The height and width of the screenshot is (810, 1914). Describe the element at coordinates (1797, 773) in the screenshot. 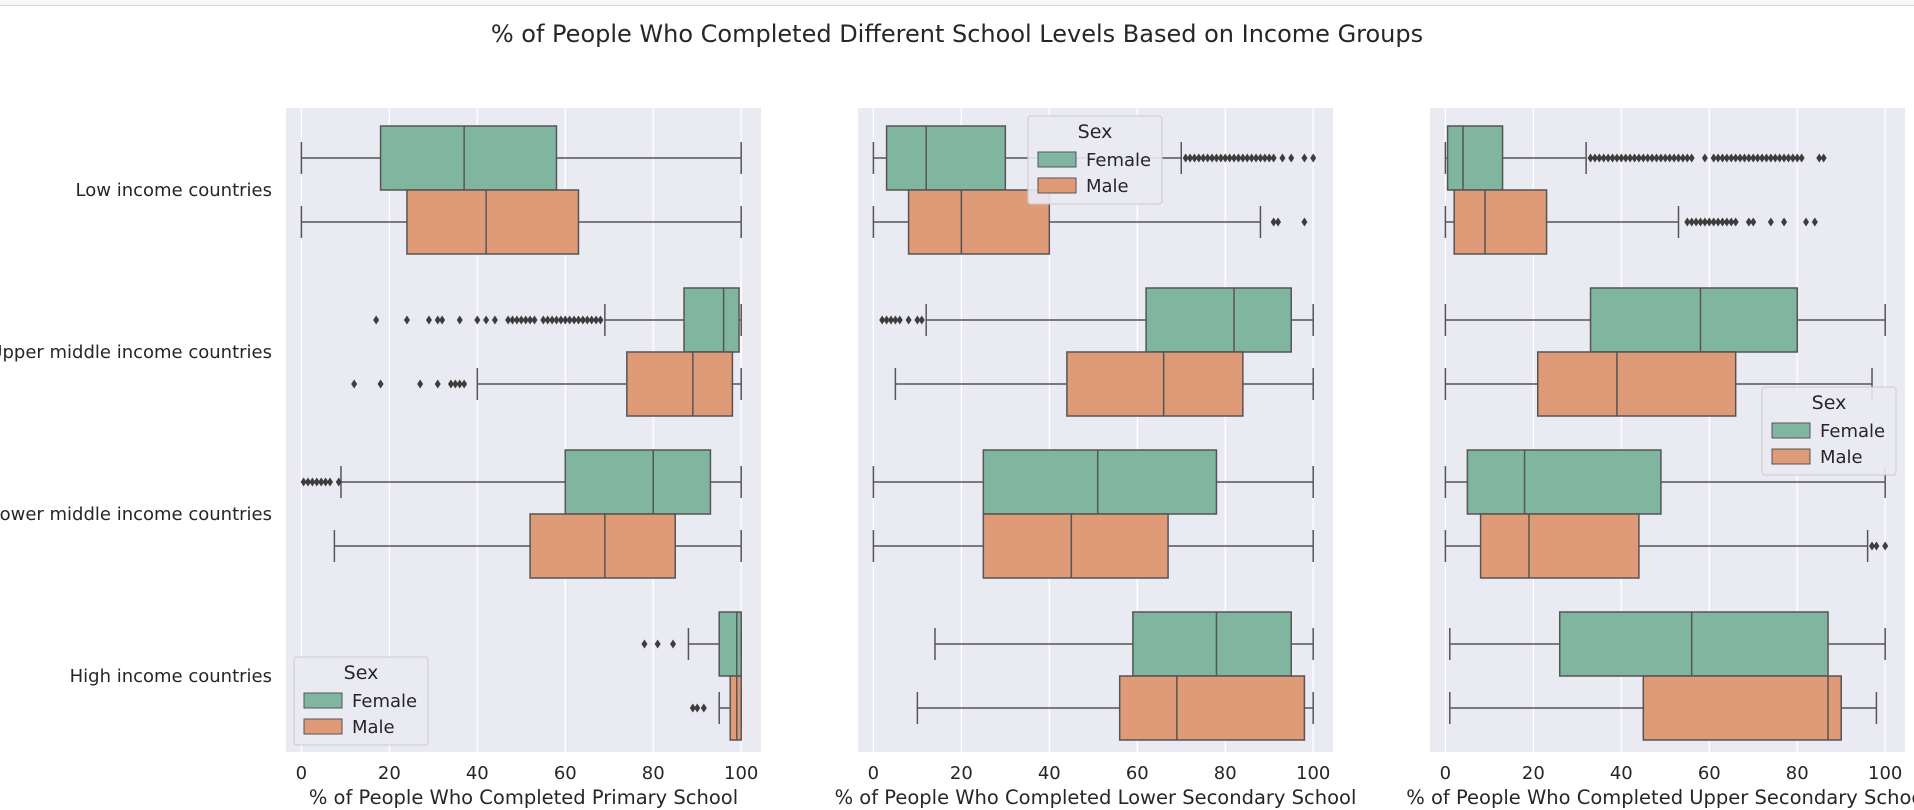

I see `x-tick-label: 80` at that location.